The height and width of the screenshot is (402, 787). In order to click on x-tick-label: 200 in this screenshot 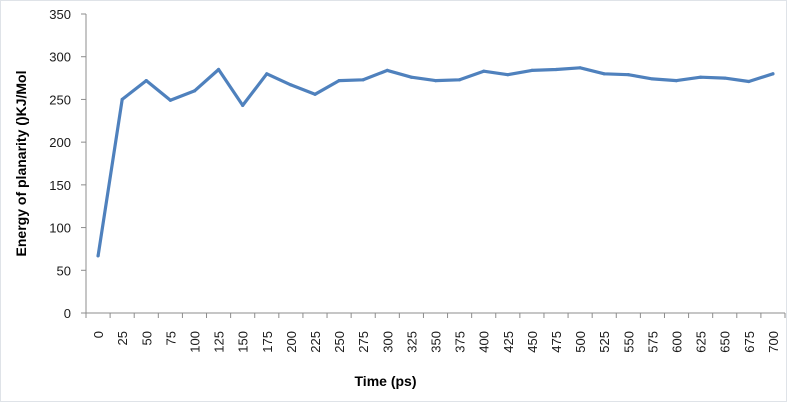, I will do `click(291, 342)`.